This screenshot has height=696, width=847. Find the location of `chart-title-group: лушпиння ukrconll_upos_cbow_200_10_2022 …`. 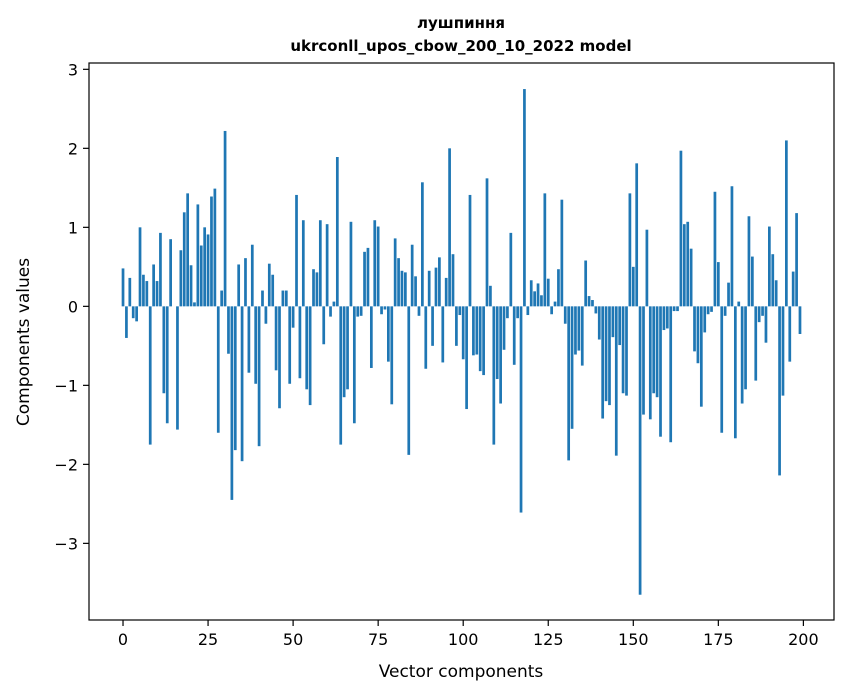

chart-title-group: лушпиння ukrconll_upos_cbow_200_10_2022 … is located at coordinates (460, 34).